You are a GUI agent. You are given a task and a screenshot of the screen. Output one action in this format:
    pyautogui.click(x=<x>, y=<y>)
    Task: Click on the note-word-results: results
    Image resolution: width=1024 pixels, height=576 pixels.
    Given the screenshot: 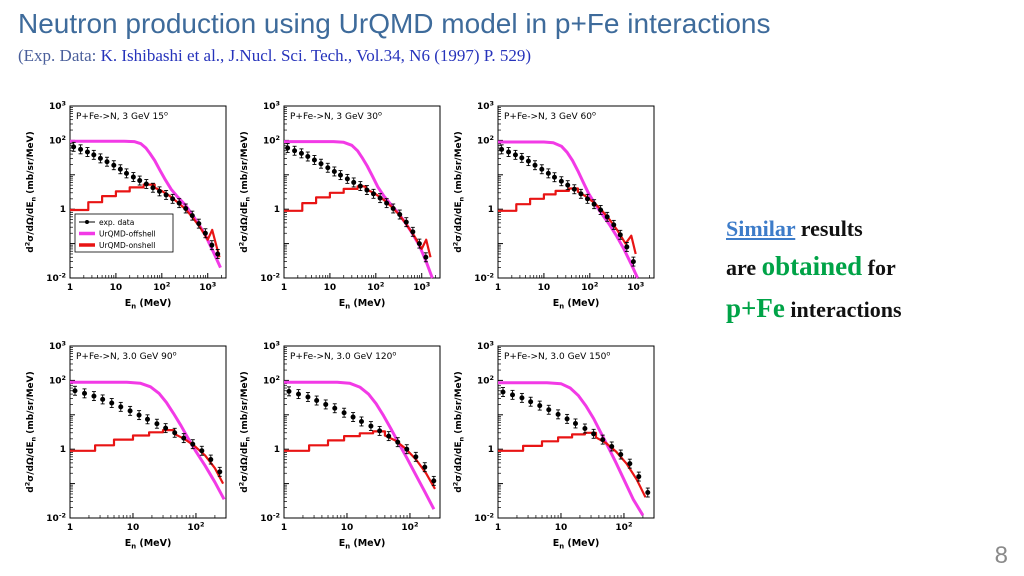 What is the action you would take?
    pyautogui.click(x=829, y=228)
    